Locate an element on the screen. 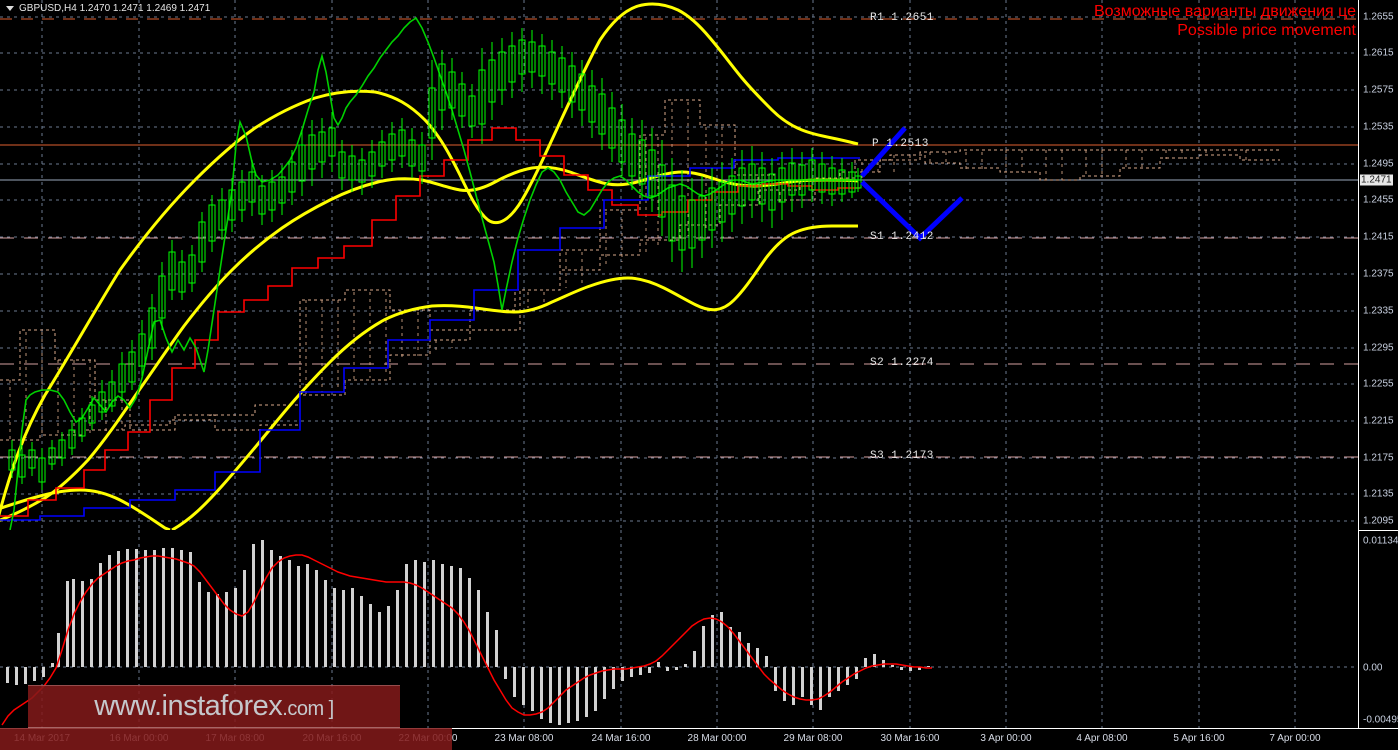 The image size is (1398, 750). watermark-suffix: .com ] is located at coordinates (308, 709).